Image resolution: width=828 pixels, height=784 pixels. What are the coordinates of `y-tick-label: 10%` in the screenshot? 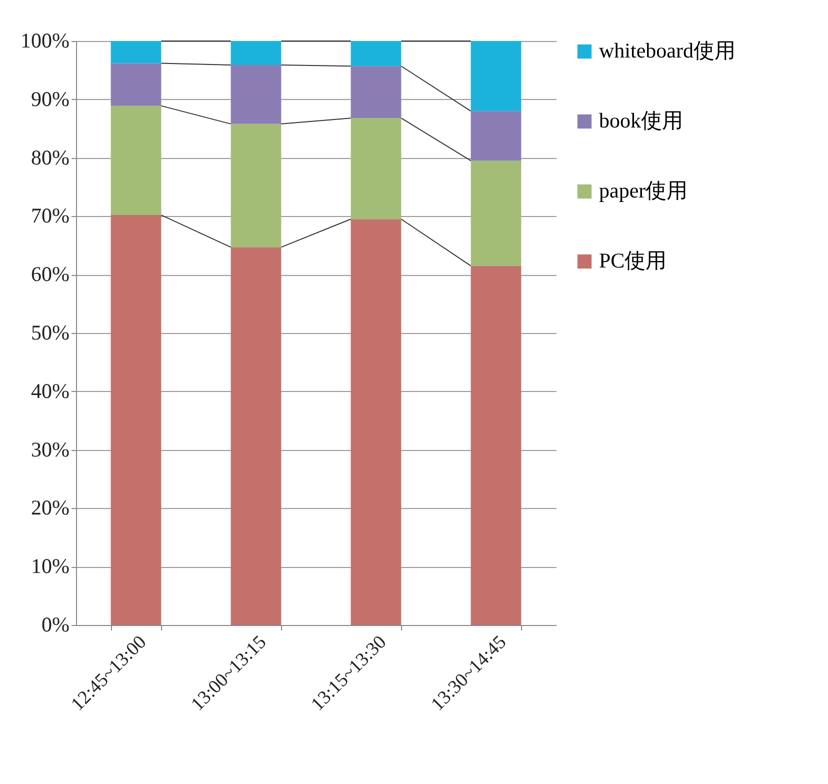 It's located at (50, 566).